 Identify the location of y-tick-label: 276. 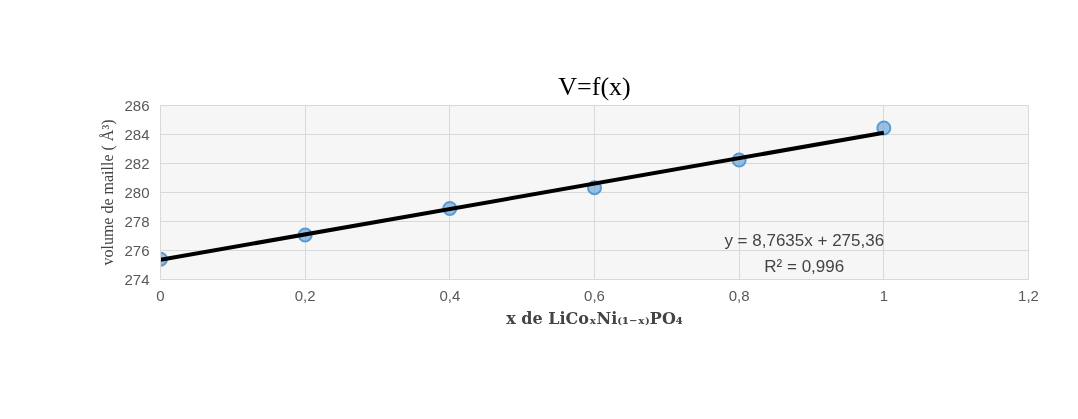
(137, 250).